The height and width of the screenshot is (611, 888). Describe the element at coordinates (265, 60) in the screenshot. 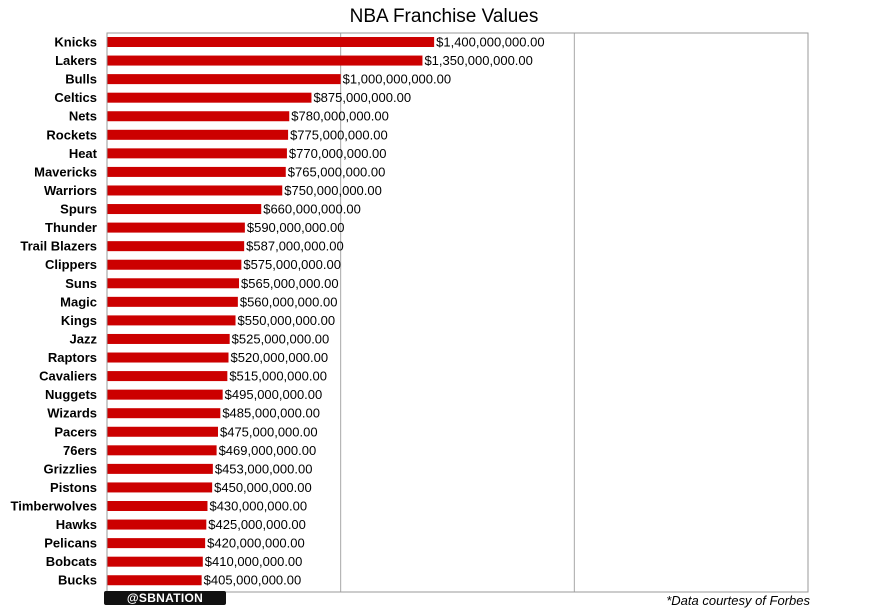

I see `bar-lakers` at that location.